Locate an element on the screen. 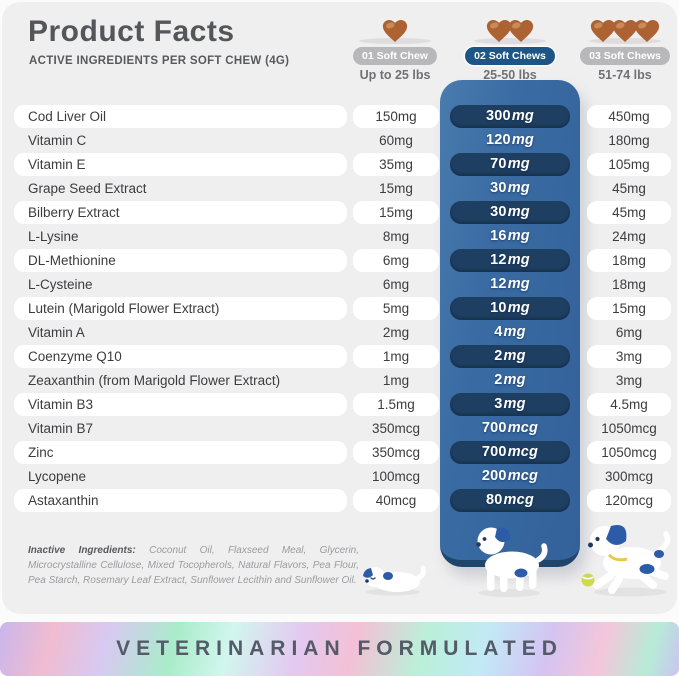  ingredient-name: Cod Liver Oil is located at coordinates (180, 116).